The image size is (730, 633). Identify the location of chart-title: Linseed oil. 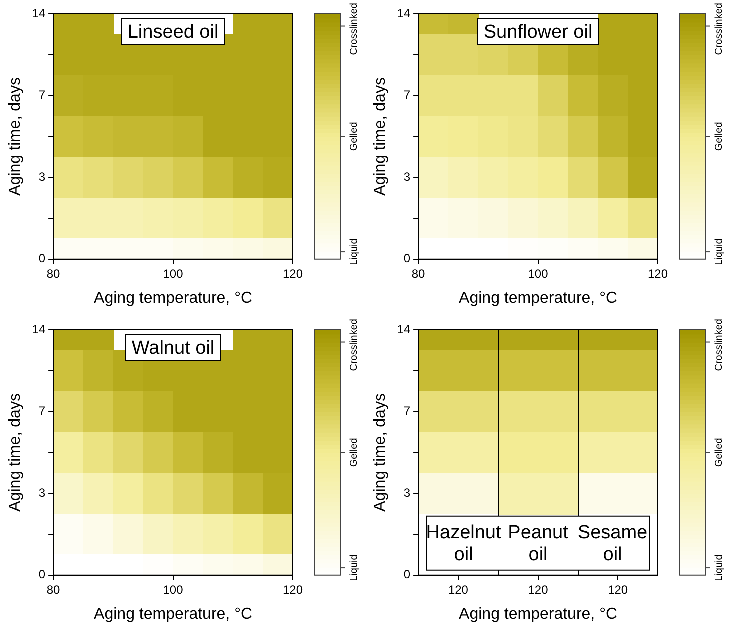
(173, 33).